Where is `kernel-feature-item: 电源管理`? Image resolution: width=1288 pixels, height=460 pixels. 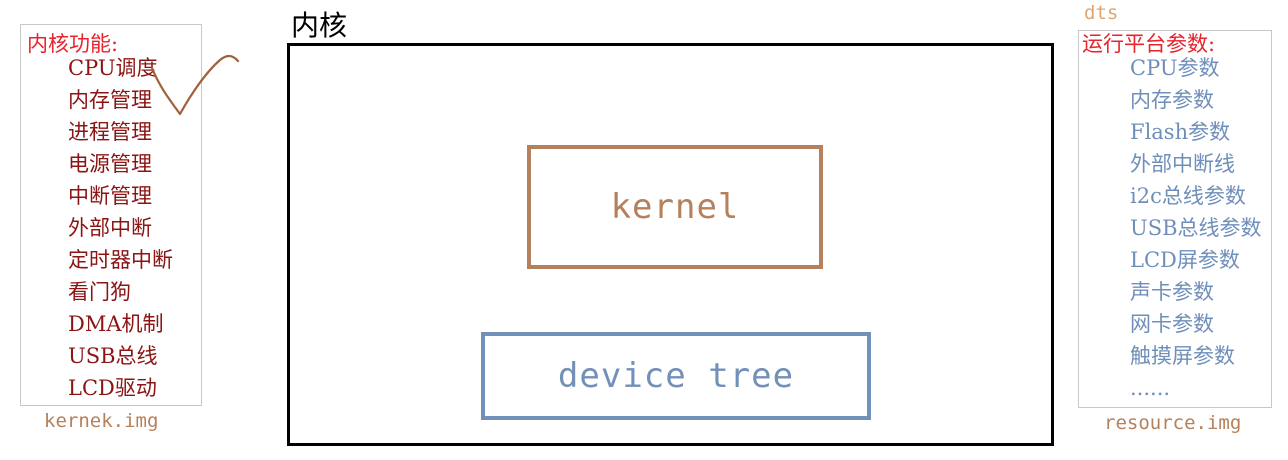 kernel-feature-item: 电源管理 is located at coordinates (110, 164).